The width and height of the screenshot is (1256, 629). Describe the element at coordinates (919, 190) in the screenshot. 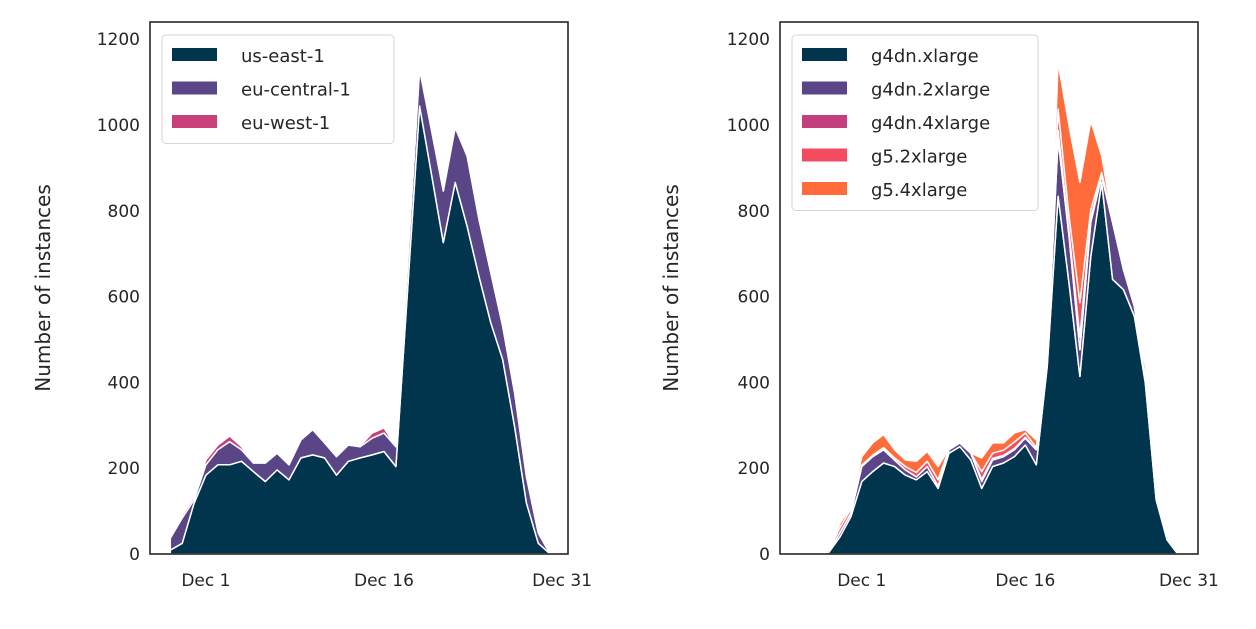

I see `legend-label: g5.4xlarge` at that location.